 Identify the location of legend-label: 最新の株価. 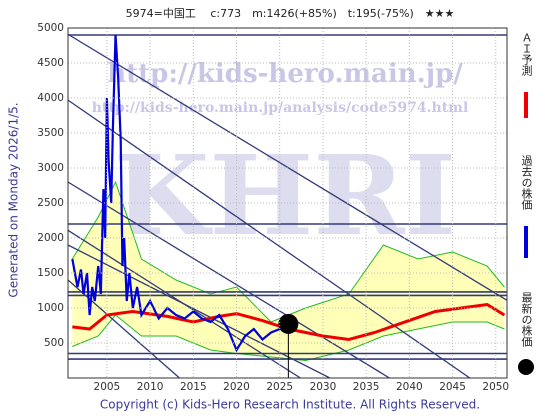
(526, 319).